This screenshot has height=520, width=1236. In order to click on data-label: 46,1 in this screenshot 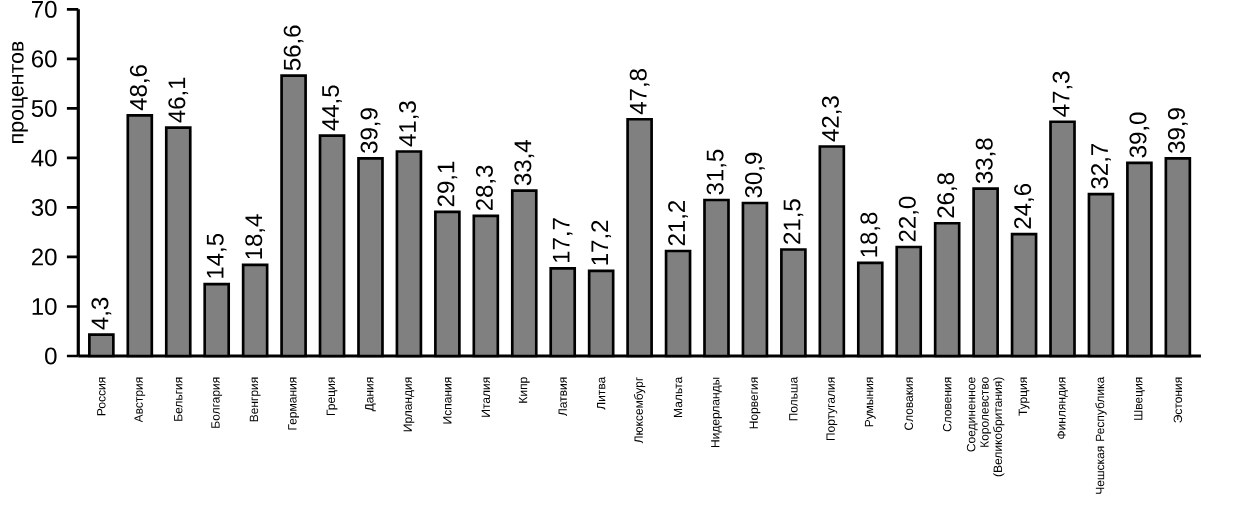, I will do `click(178, 100)`.